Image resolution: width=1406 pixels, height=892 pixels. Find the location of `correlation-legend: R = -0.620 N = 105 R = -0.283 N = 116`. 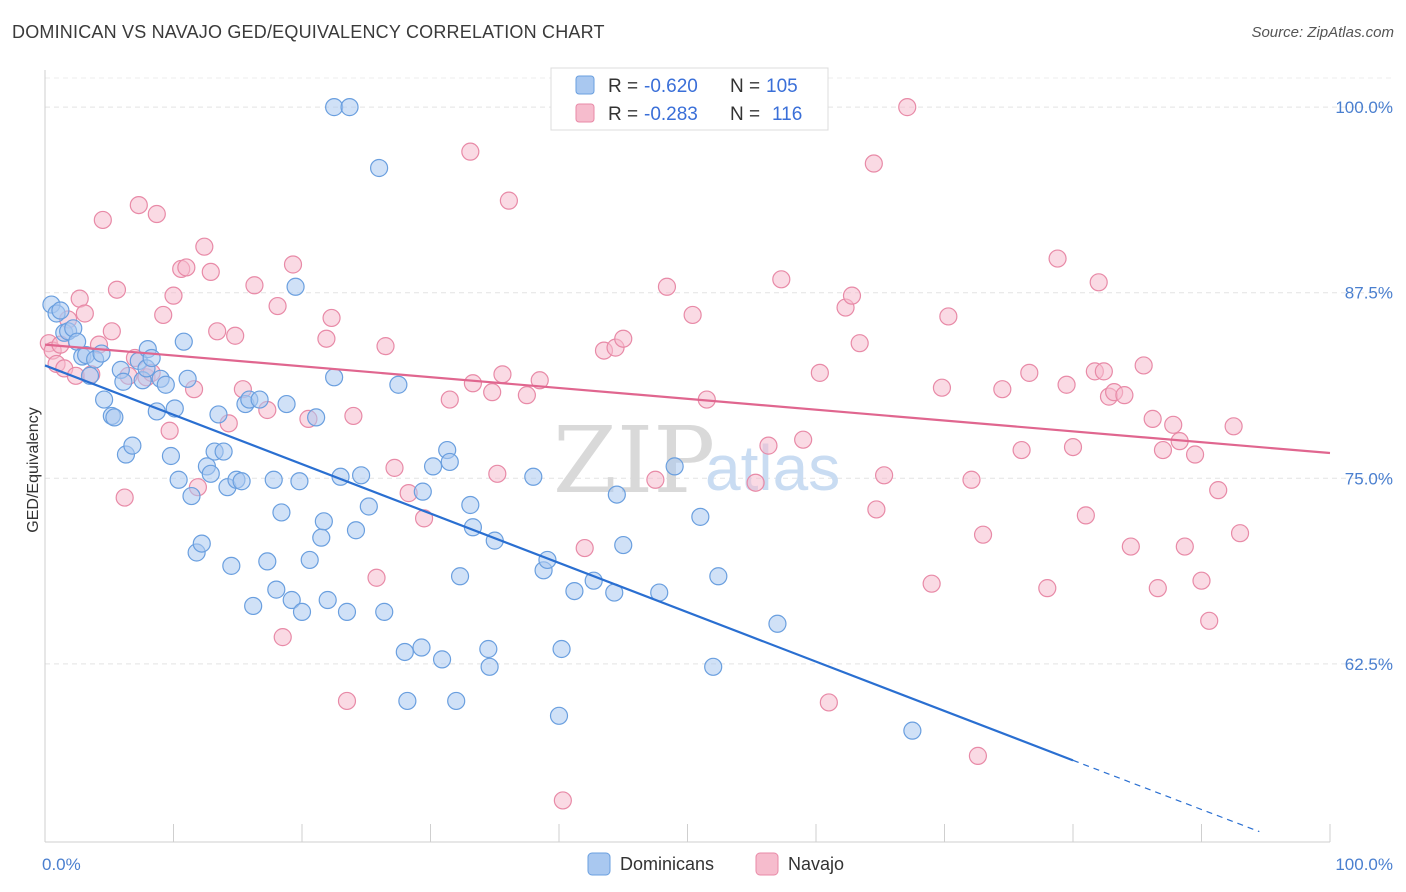

correlation-legend: R = -0.620 N = 105 R = -0.283 N = 116 is located at coordinates (689, 99).